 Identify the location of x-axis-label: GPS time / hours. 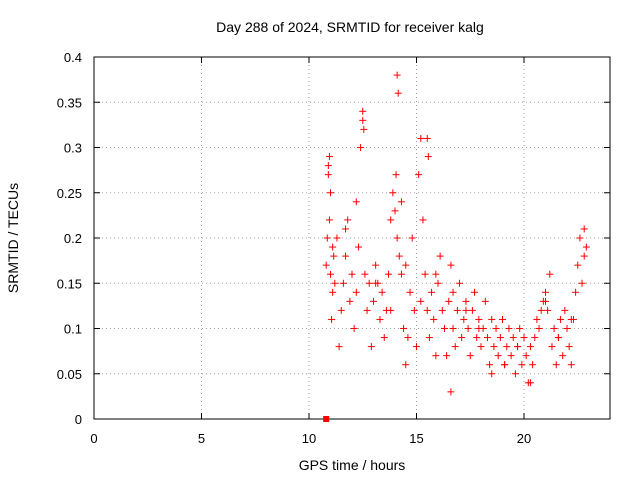
(352, 465).